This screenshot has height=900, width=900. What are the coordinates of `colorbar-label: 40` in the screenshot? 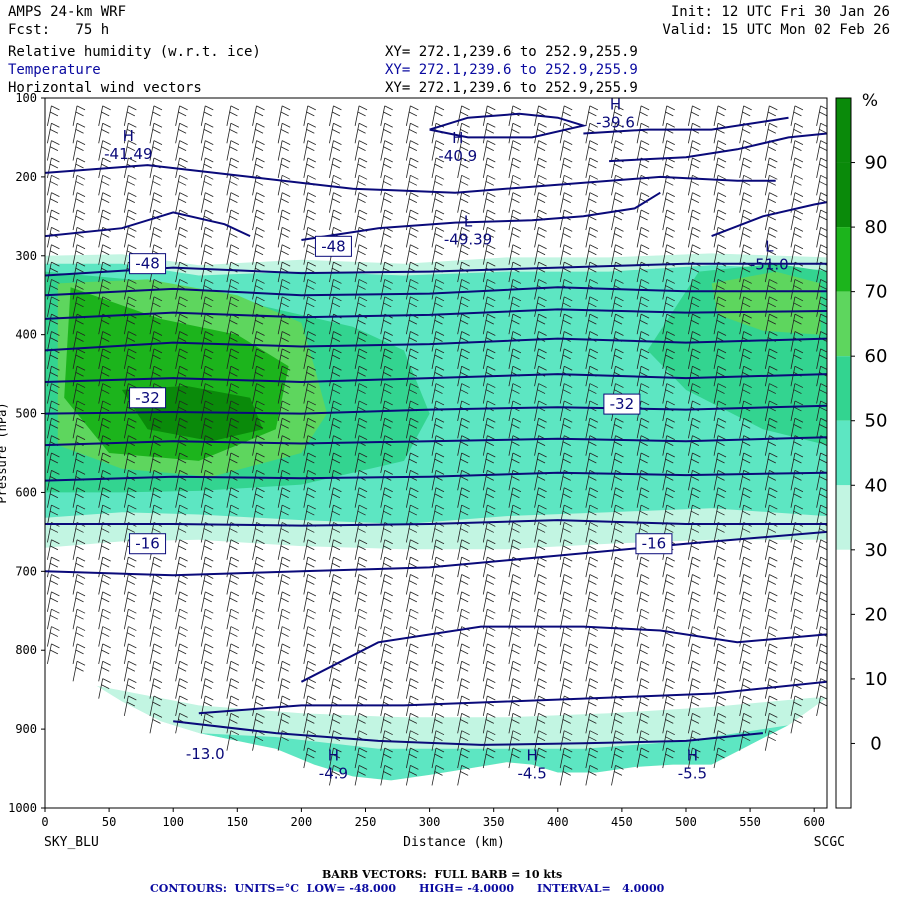 It's located at (876, 485).